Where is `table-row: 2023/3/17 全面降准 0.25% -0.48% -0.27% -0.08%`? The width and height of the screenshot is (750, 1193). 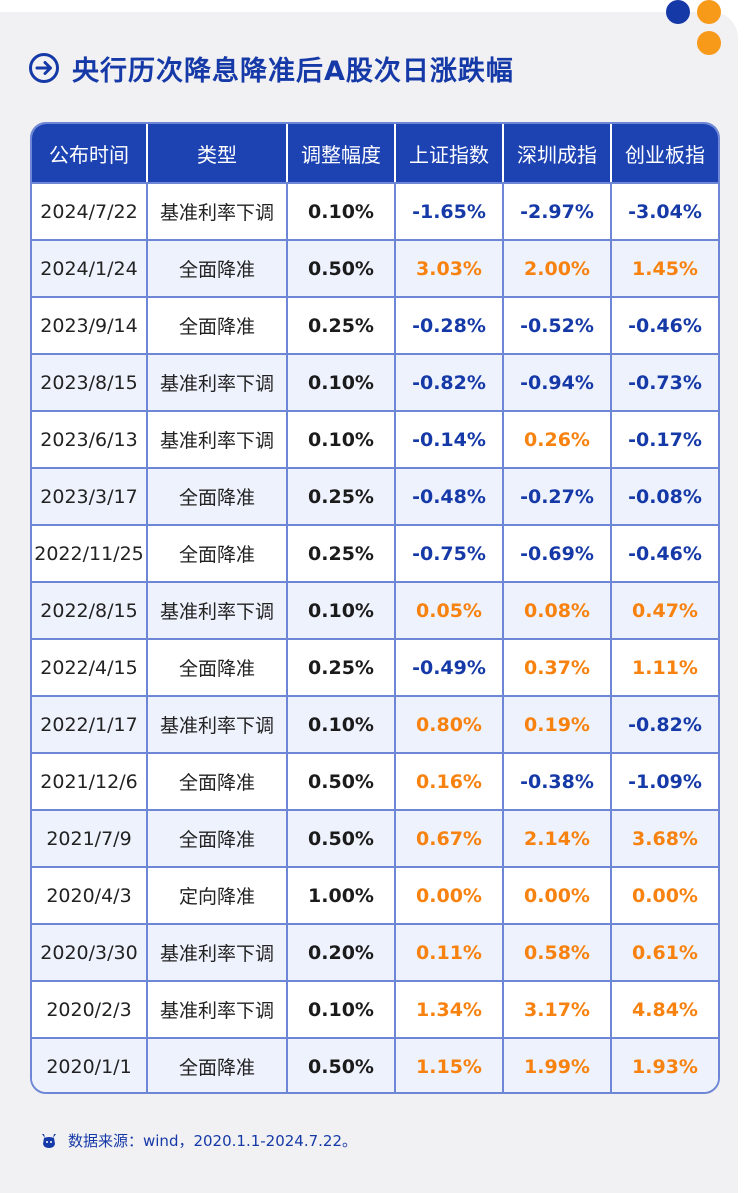 table-row: 2023/3/17 全面降准 0.25% -0.48% -0.27% -0.08% is located at coordinates (375, 495).